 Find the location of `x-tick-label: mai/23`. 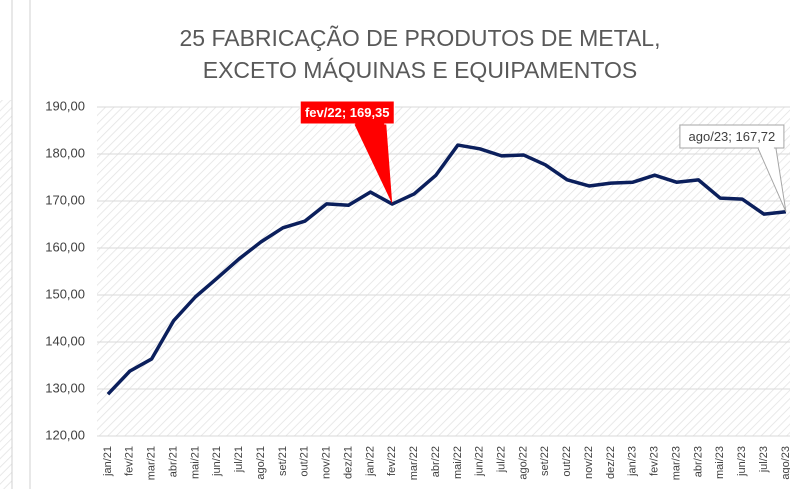

x-tick-label: mai/23 is located at coordinates (720, 462).